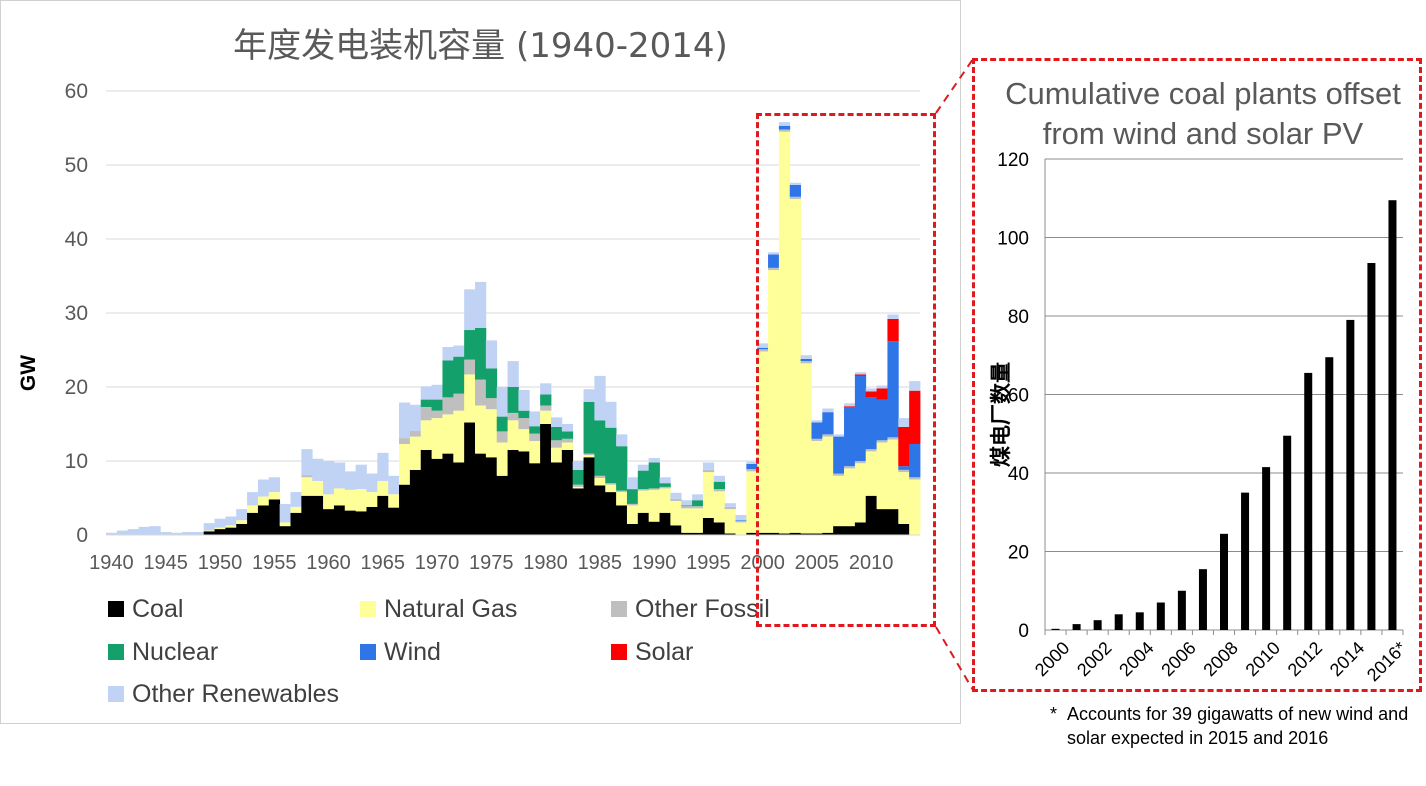  I want to click on y-tick-label: 80, so click(1018, 317).